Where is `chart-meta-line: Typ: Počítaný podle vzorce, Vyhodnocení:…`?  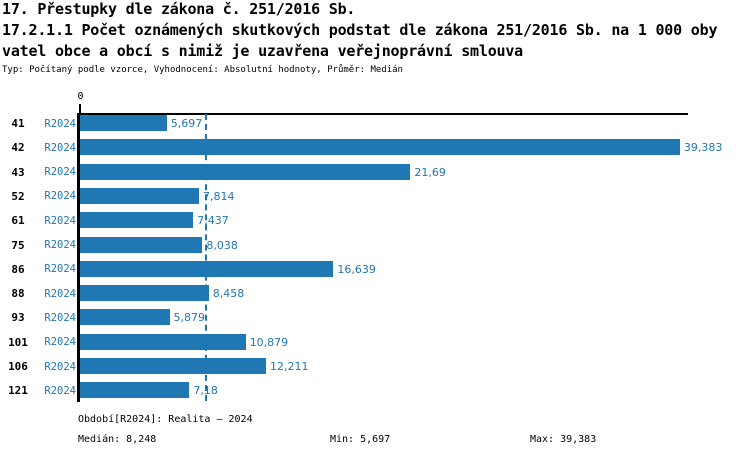 chart-meta-line: Typ: Počítaný podle vzorce, Vyhodnocení:… is located at coordinates (202, 70).